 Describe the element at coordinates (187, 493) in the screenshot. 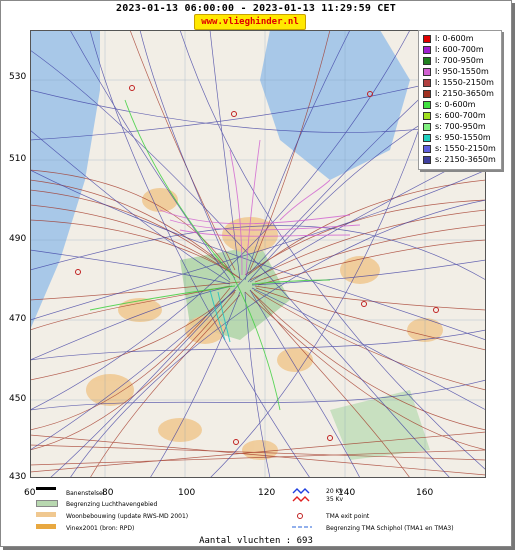

I see `x-tick-label: 100` at that location.